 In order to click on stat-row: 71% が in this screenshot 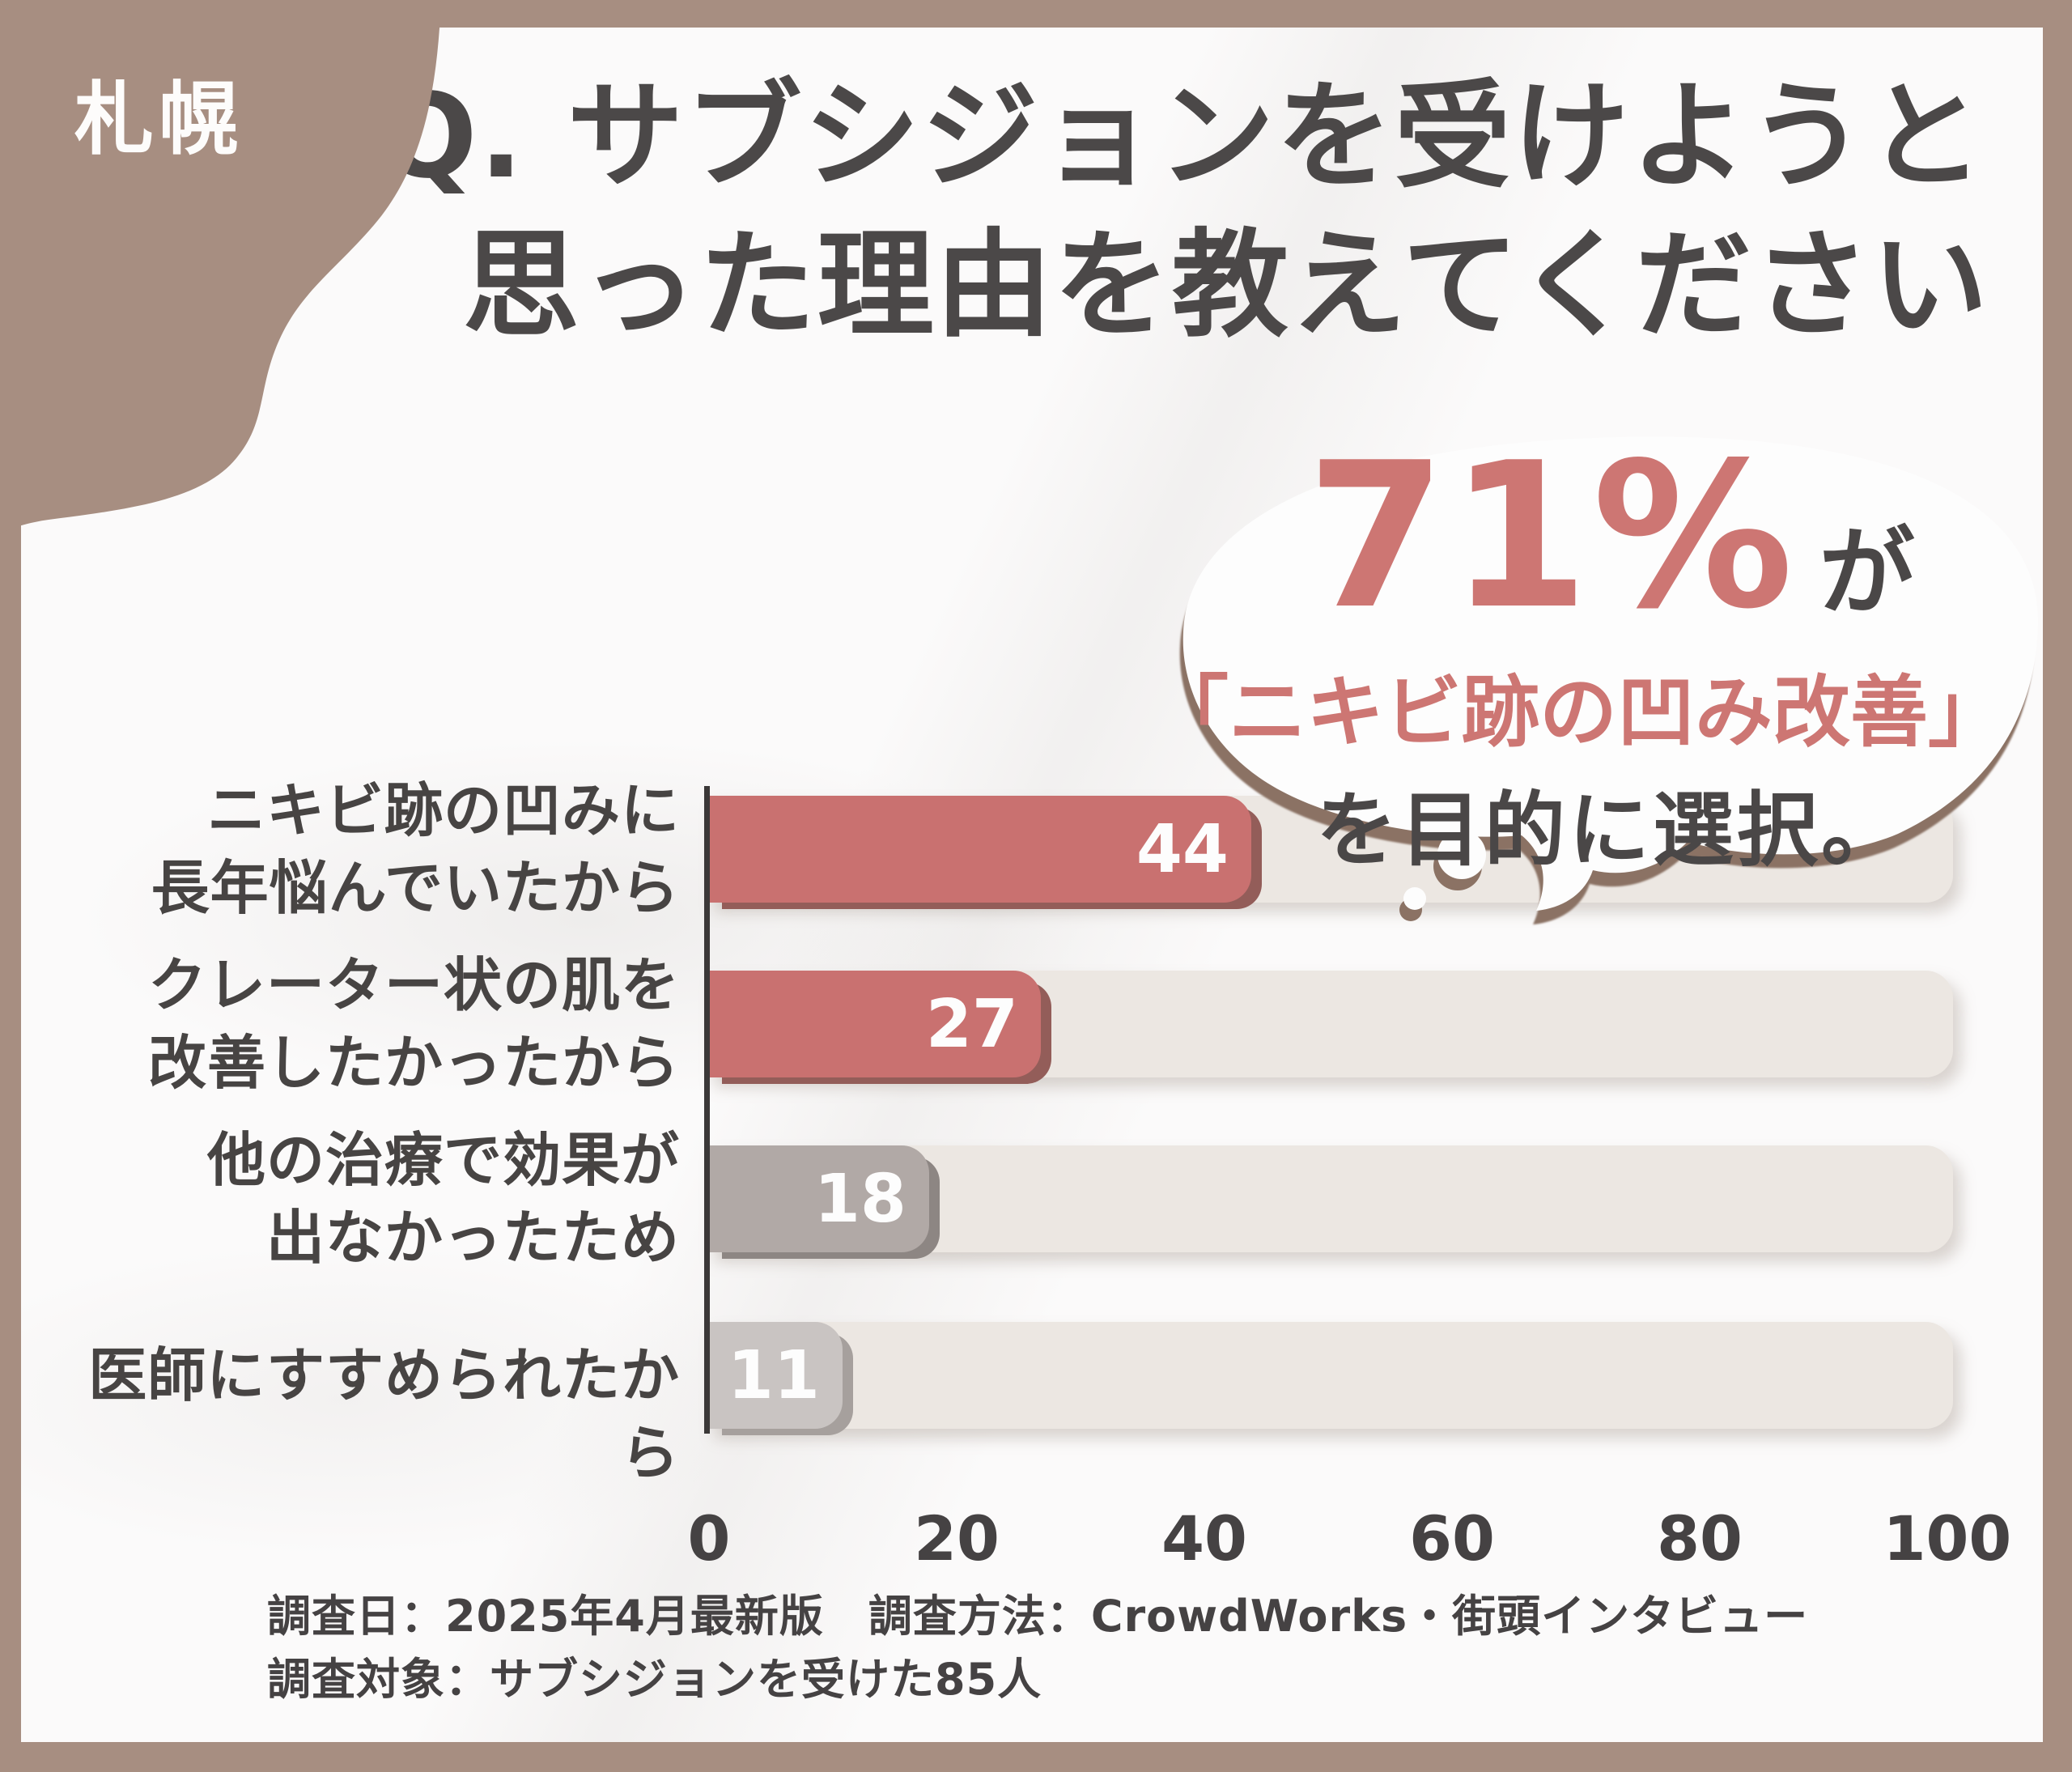, I will do `click(1611, 537)`.